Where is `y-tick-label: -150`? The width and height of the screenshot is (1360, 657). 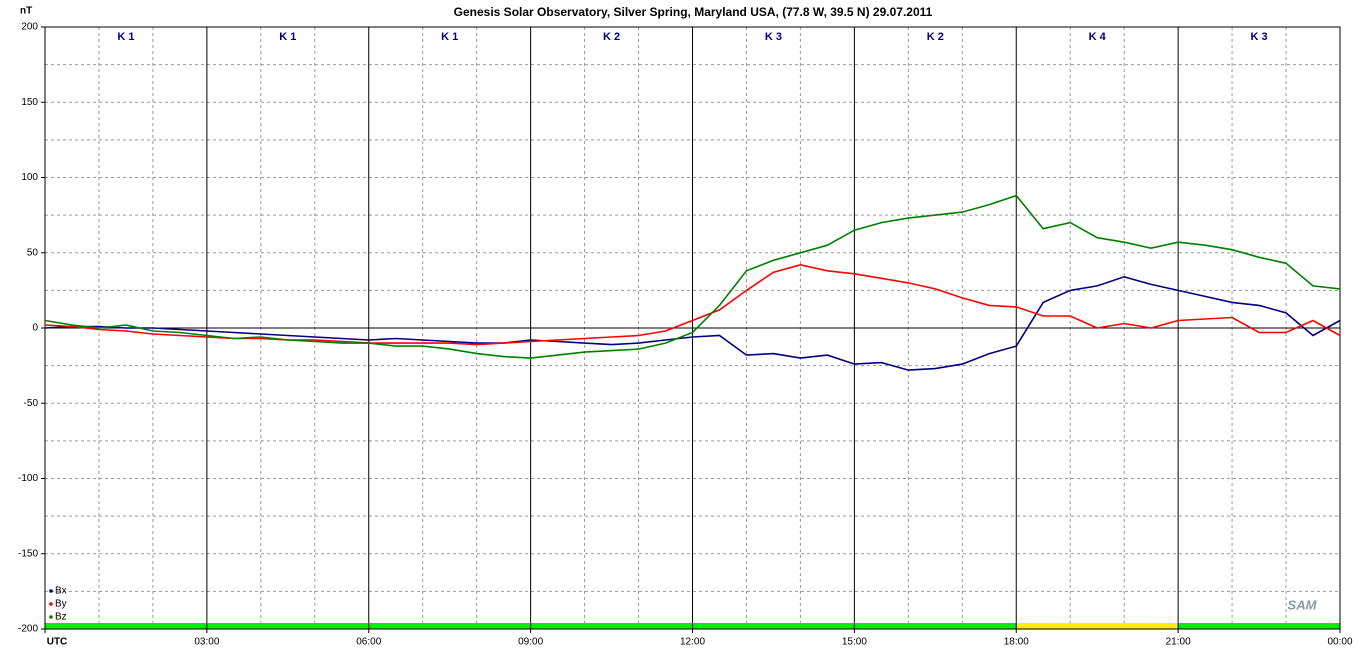 y-tick-label: -150 is located at coordinates (28, 553).